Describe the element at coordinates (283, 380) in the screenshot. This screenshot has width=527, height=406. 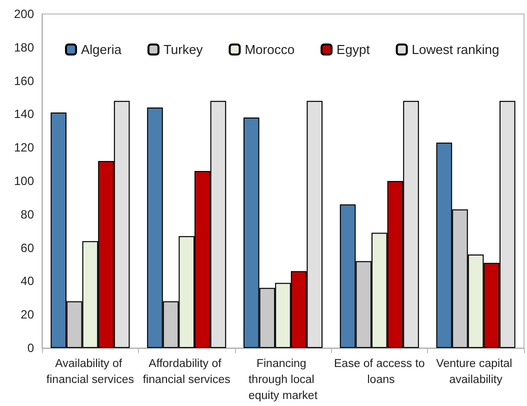
I see `x-tick-label: Financing through local equity market` at that location.